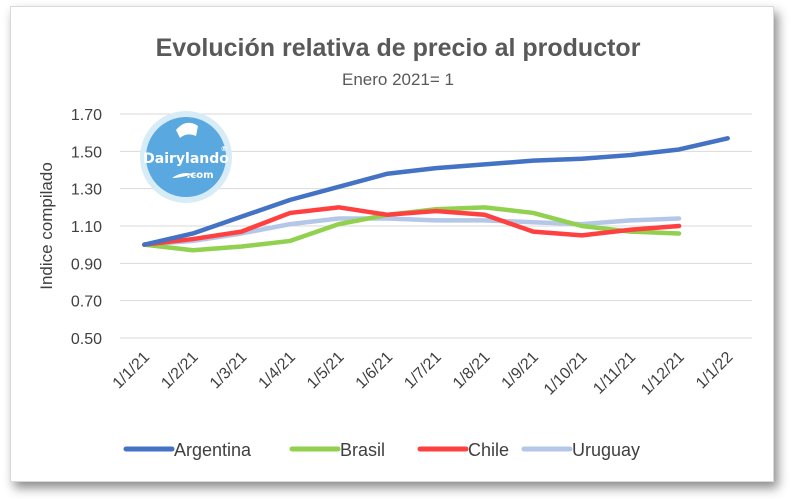  I want to click on legend-item-argentina: Argentina, so click(187, 450).